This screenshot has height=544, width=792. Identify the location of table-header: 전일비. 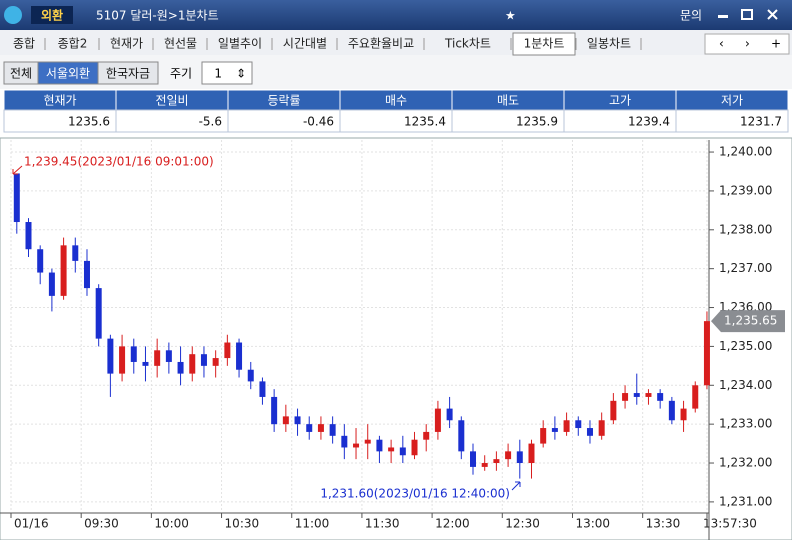
(171, 101).